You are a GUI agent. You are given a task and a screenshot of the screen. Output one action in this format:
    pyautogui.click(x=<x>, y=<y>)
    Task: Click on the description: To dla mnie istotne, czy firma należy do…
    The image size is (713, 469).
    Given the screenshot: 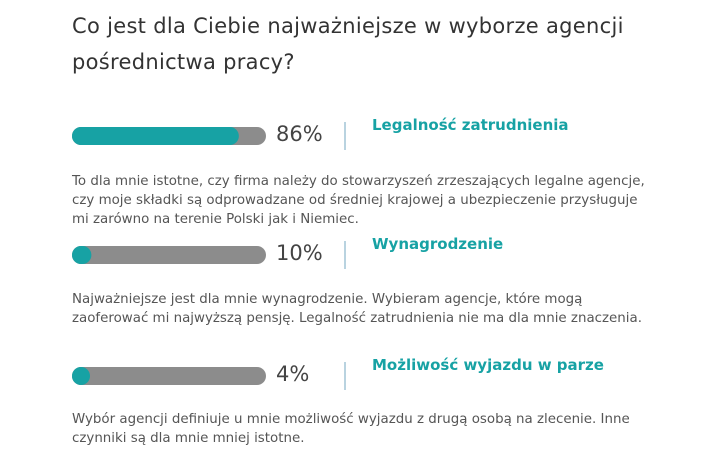 What is the action you would take?
    pyautogui.click(x=358, y=200)
    